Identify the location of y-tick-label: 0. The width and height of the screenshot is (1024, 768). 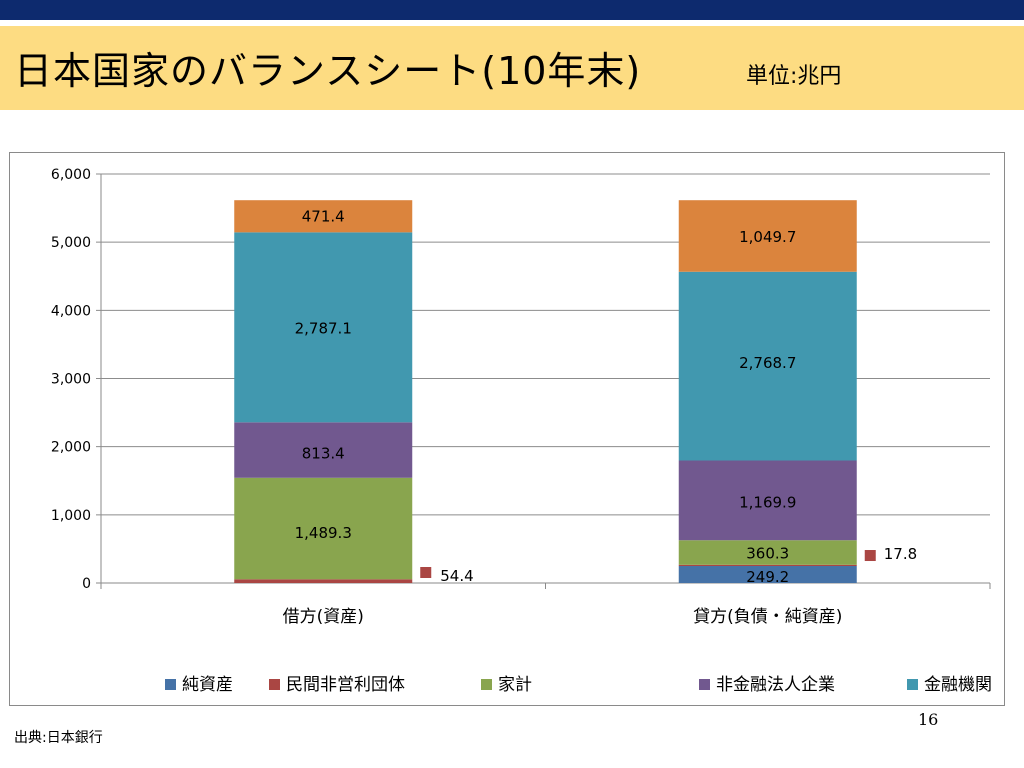
(86, 584).